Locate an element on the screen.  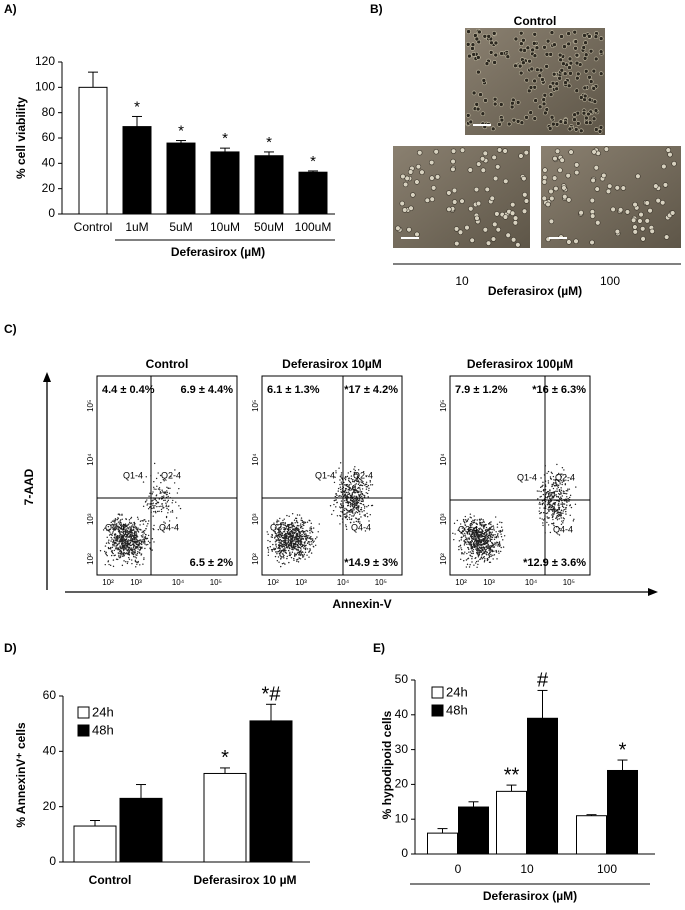
panel-label: C) is located at coordinates (10, 329).